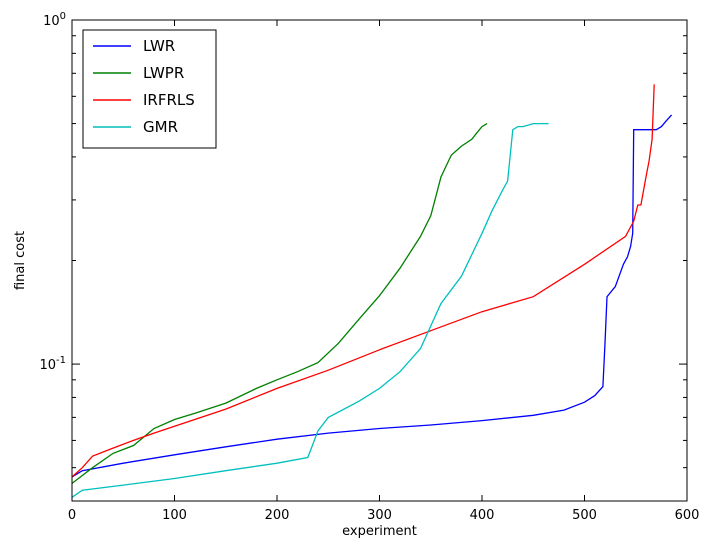  What do you see at coordinates (169, 100) in the screenshot?
I see `legend-label-irfrls: IRFRLS` at bounding box center [169, 100].